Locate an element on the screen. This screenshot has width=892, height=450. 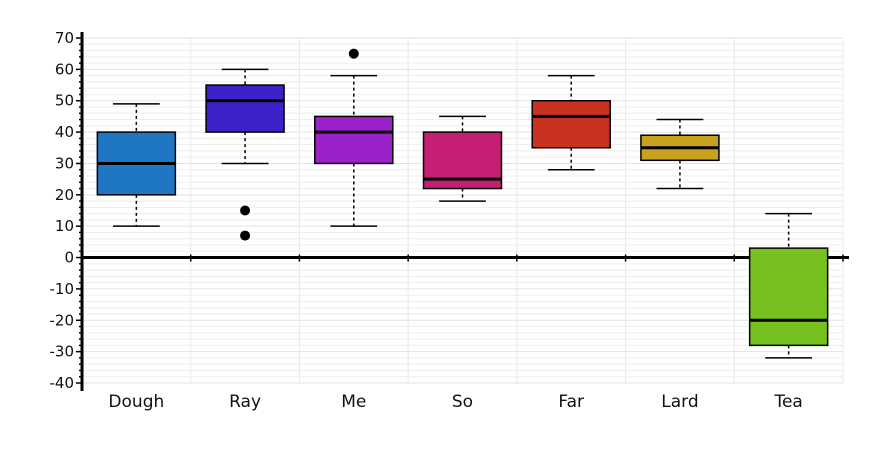
x-category-label: Ray is located at coordinates (245, 402).